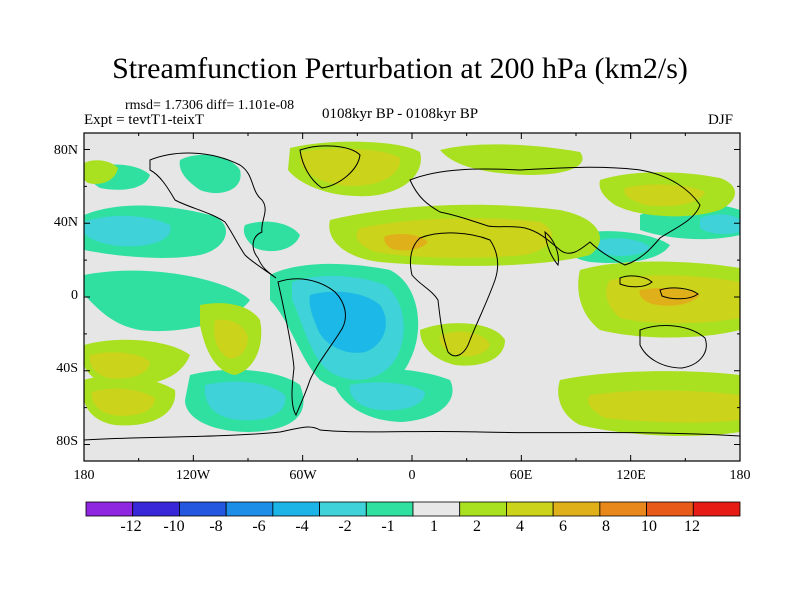  Describe the element at coordinates (131, 526) in the screenshot. I see `colorbar-label: -12` at that location.